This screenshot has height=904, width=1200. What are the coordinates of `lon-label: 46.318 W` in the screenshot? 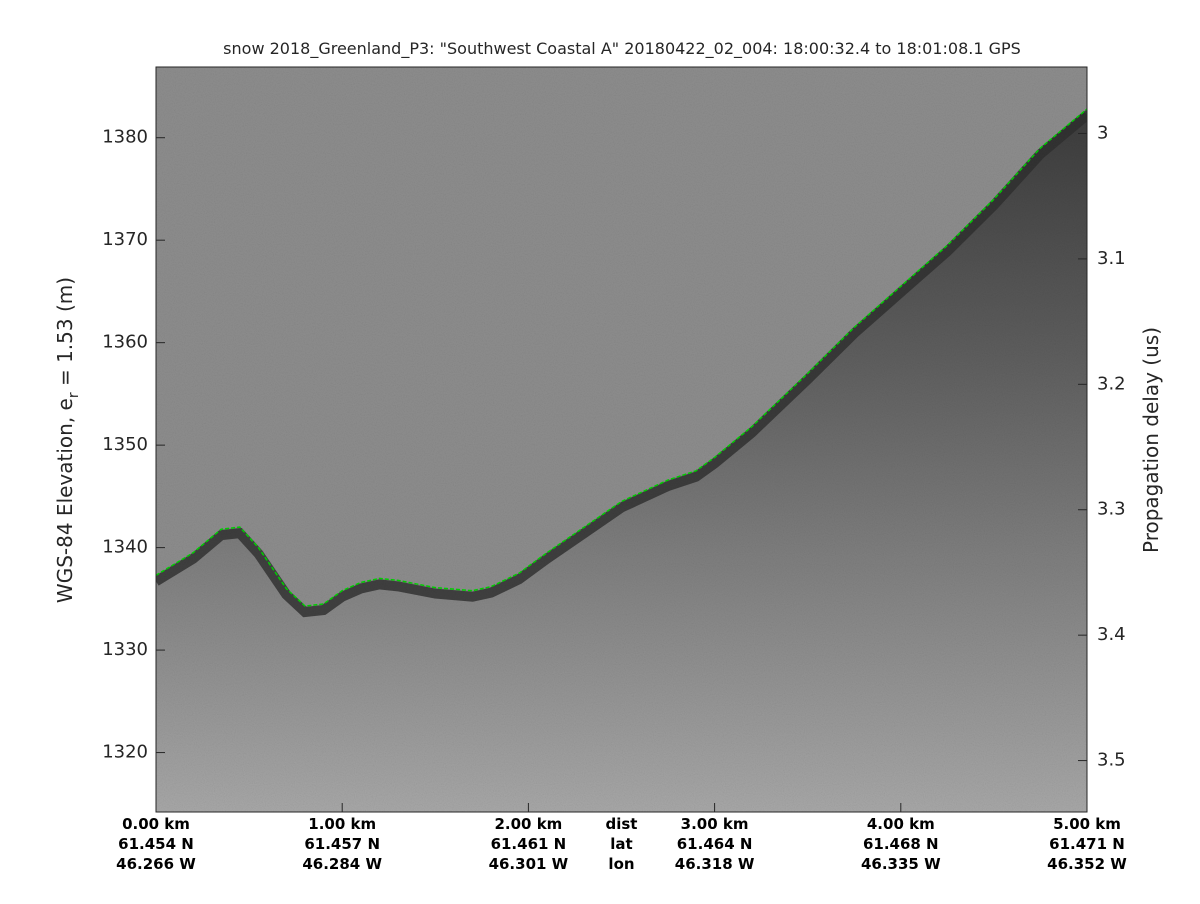 It's located at (715, 864).